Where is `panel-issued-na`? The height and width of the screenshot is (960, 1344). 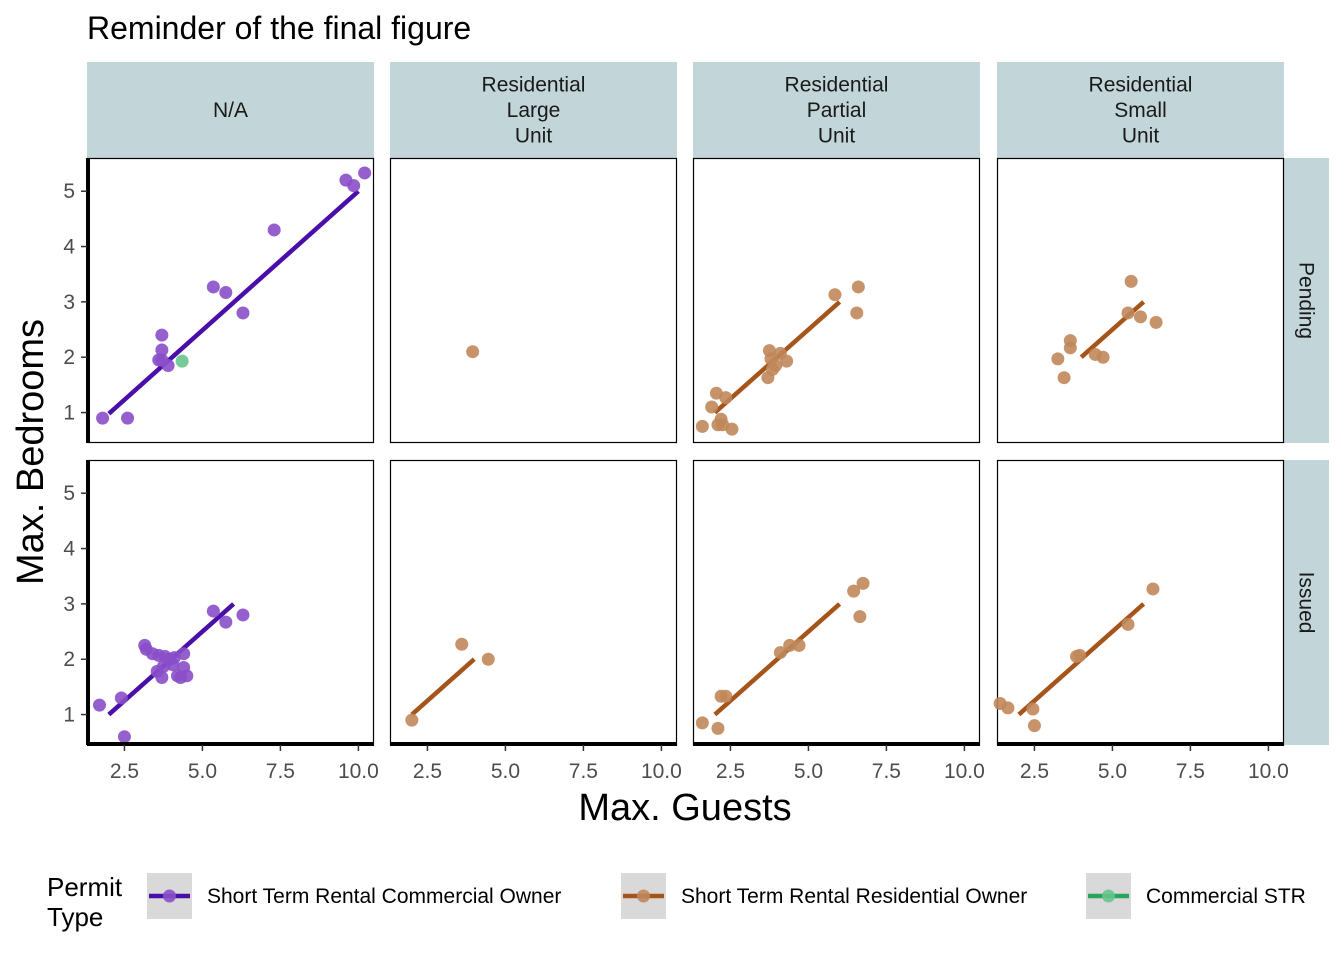
panel-issued-na is located at coordinates (230, 602).